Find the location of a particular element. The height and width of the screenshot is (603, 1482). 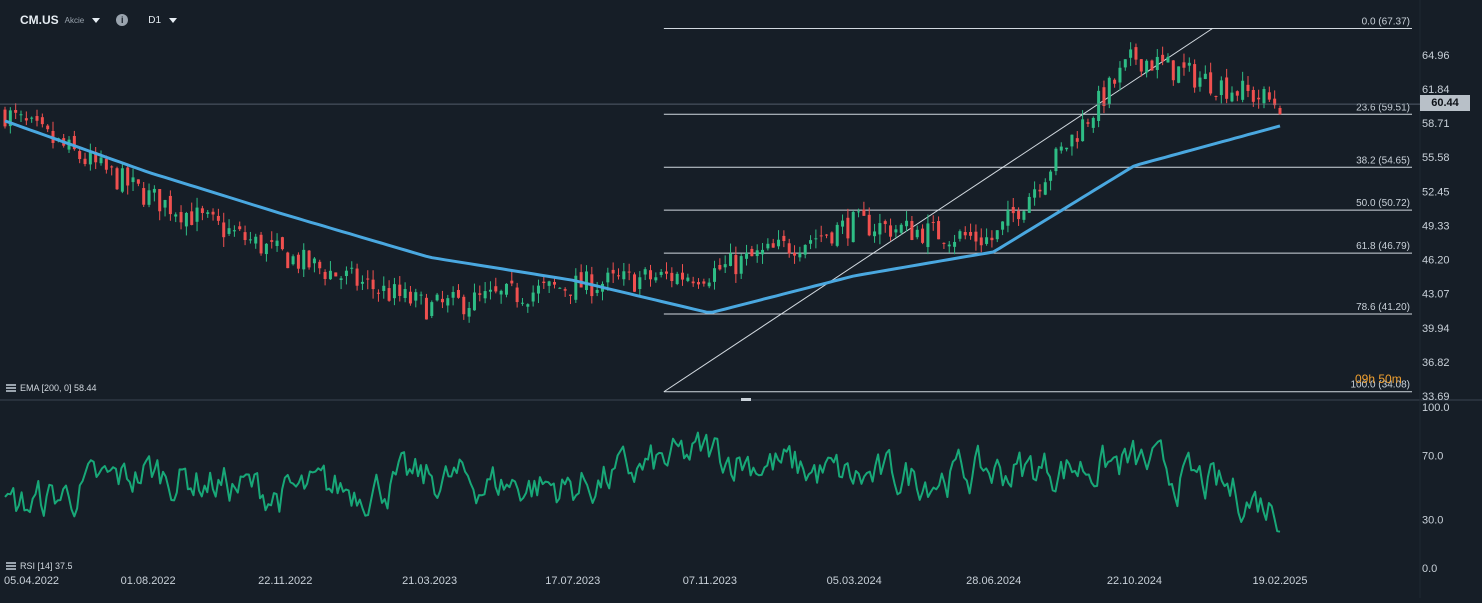

price-axis-tick-label: 49.33 is located at coordinates (1436, 226).